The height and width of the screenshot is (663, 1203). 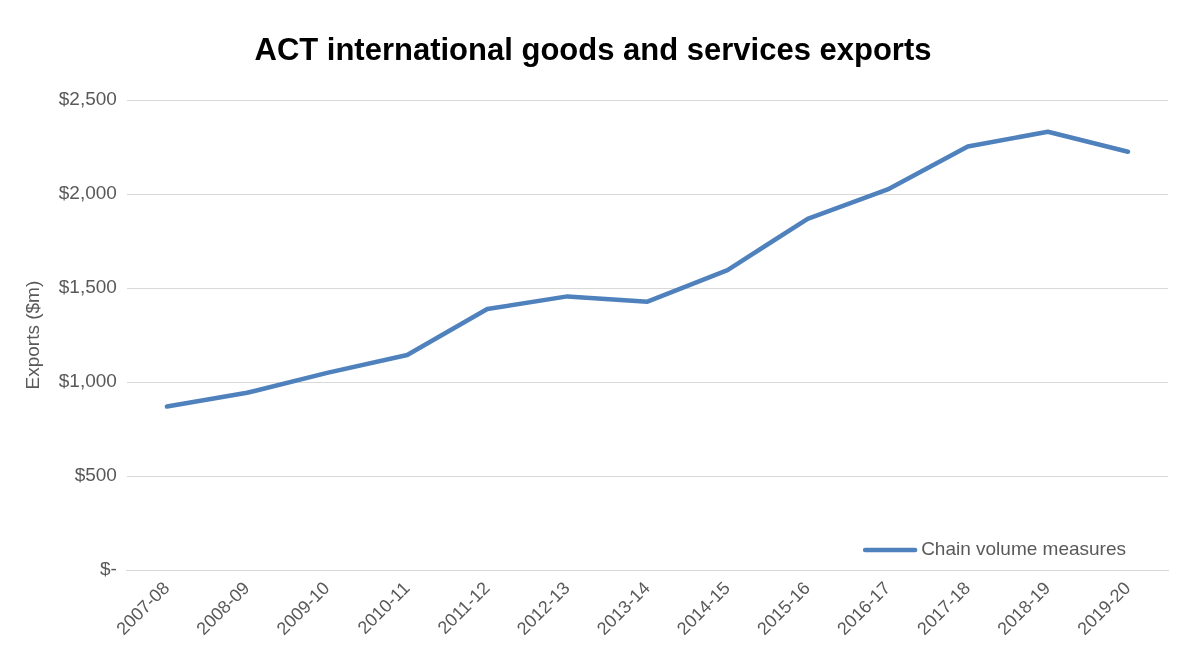 I want to click on y-tick-label: $1,000, so click(x=87, y=381).